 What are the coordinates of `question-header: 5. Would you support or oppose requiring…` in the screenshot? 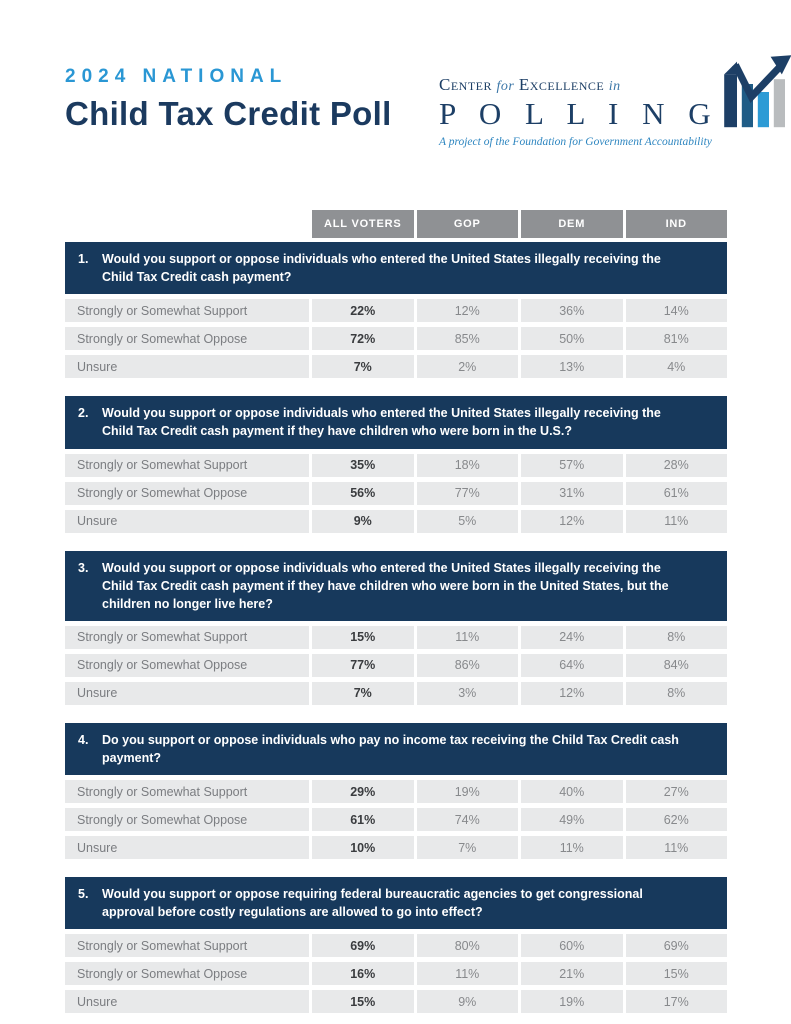 It's located at (396, 903).